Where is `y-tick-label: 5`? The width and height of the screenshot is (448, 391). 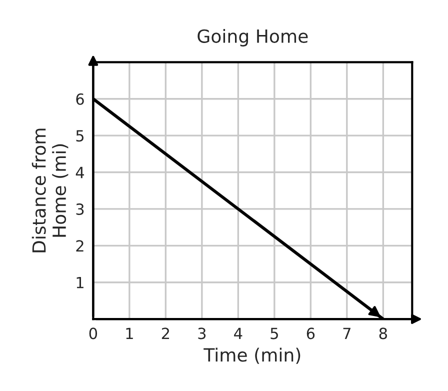
y-tick-label: 5 is located at coordinates (80, 136).